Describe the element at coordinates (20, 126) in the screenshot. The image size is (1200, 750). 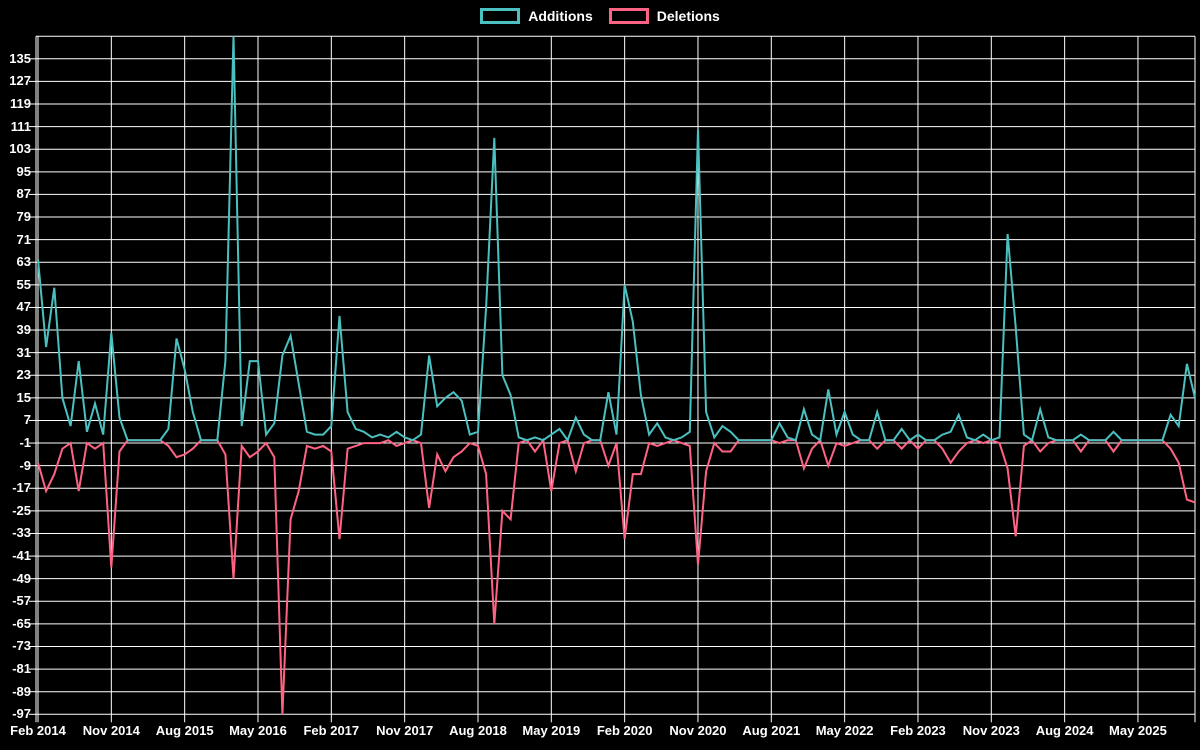
I see `y-axis-tick-label: 111` at that location.